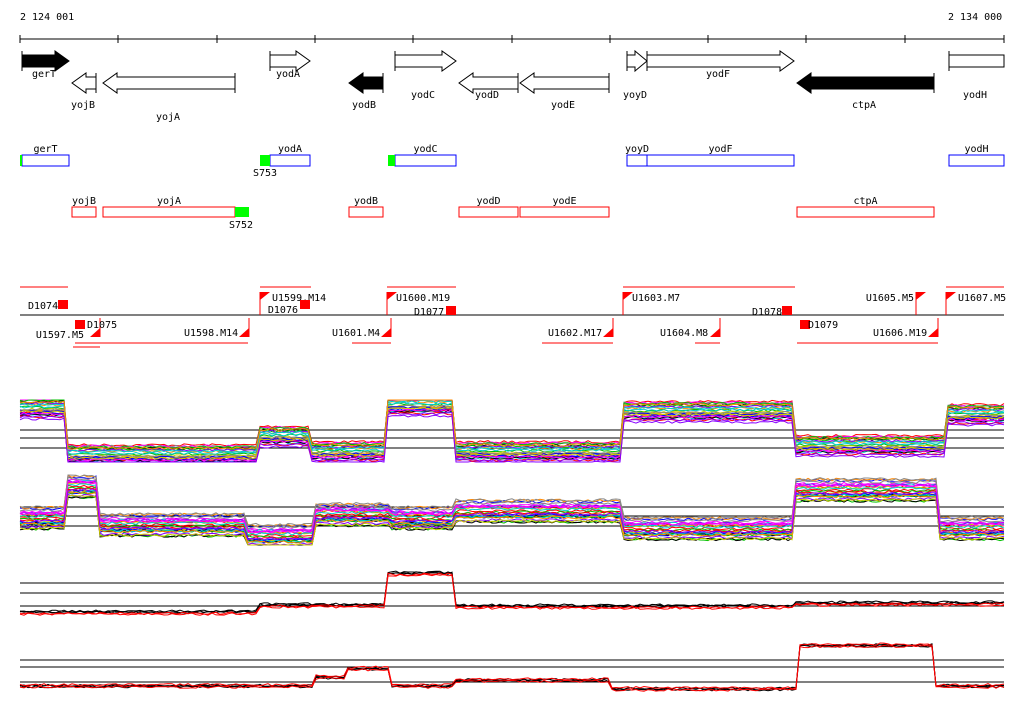  I want to click on segment-label: U1597.M5, so click(60, 335).